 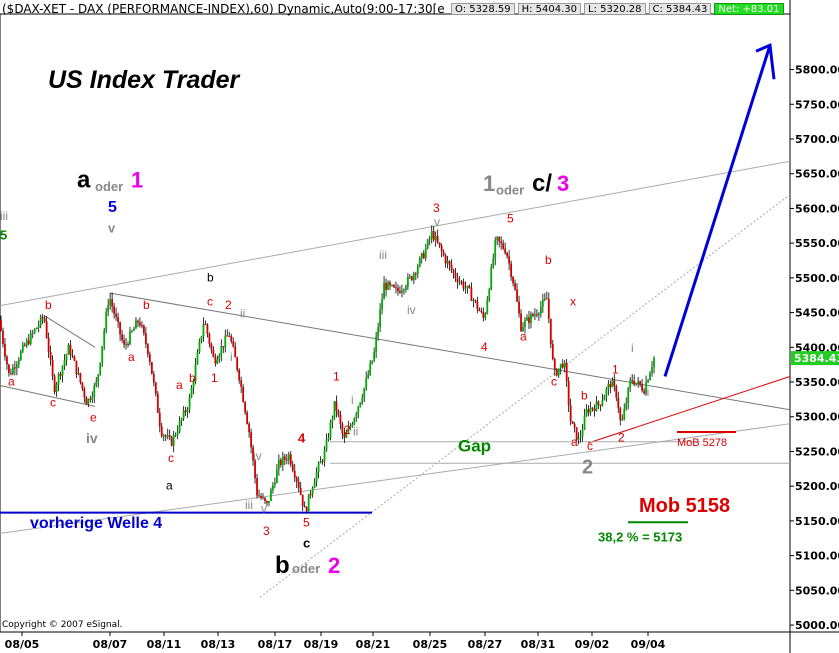 I want to click on forecast-arrow, so click(x=717, y=210).